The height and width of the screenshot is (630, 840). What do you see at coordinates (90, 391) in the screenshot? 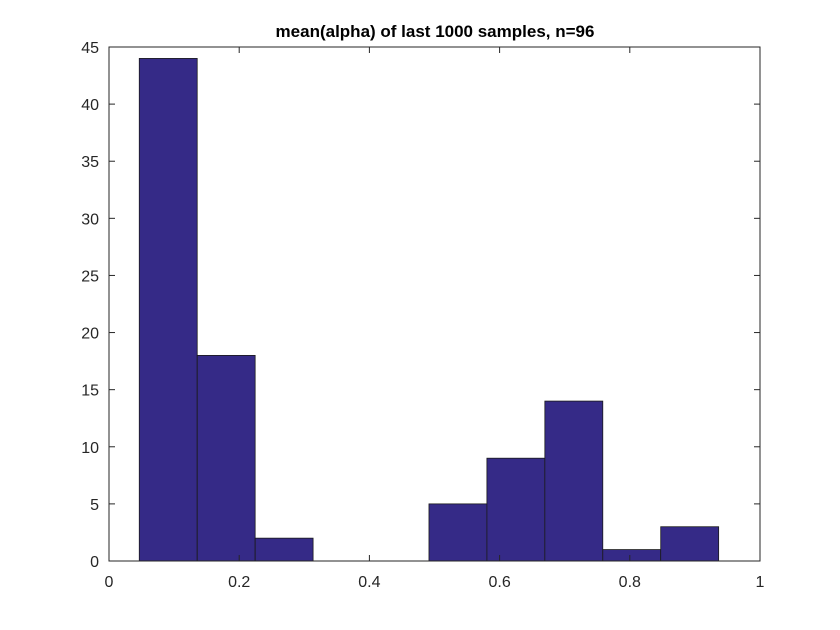
I see `y-tick-label: 15` at bounding box center [90, 391].